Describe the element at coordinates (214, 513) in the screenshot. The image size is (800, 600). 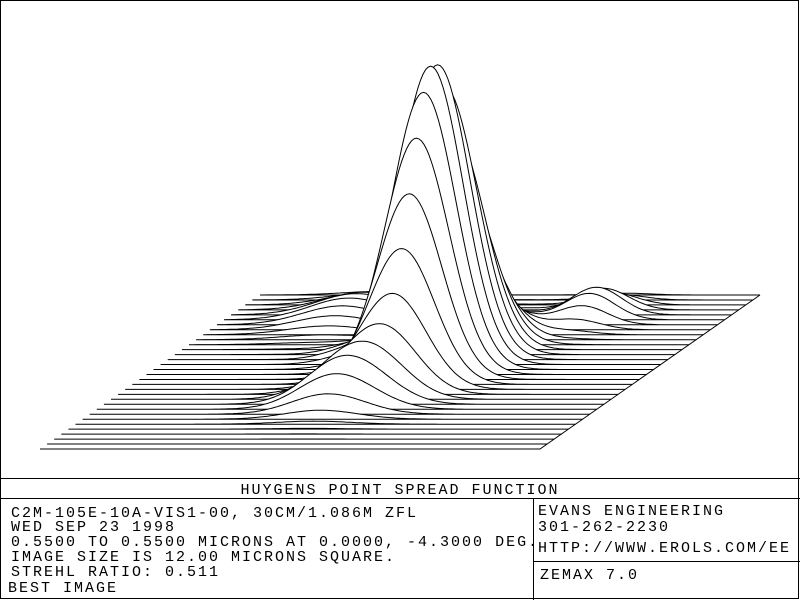
I see `info-line: C2M-105E-10A-VIS1-00, 30CM/1.086M ZFL` at that location.